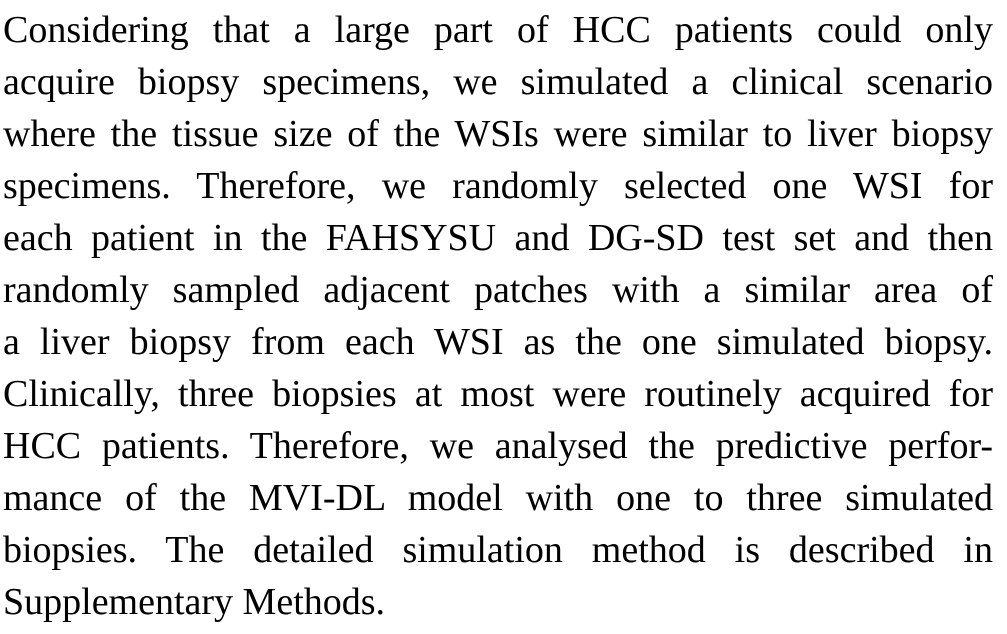 This screenshot has height=634, width=1007. Describe the element at coordinates (194, 602) in the screenshot. I see `paragraph-line: Supplementary Methods.` at that location.